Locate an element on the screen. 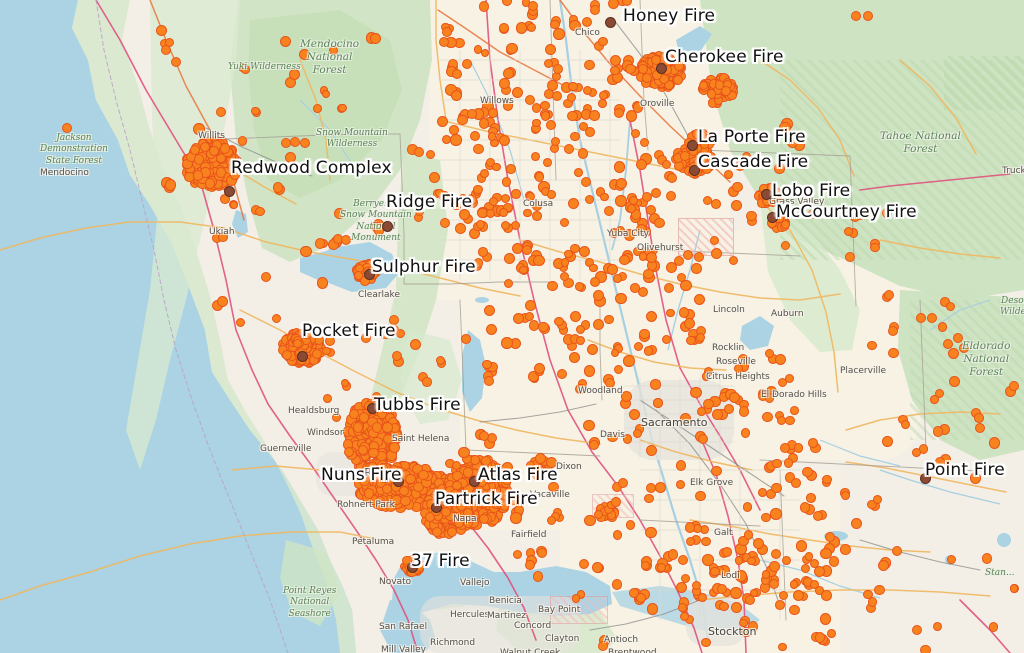 Image resolution: width=1024 pixels, height=653 pixels. place-label: Windsor is located at coordinates (325, 433).